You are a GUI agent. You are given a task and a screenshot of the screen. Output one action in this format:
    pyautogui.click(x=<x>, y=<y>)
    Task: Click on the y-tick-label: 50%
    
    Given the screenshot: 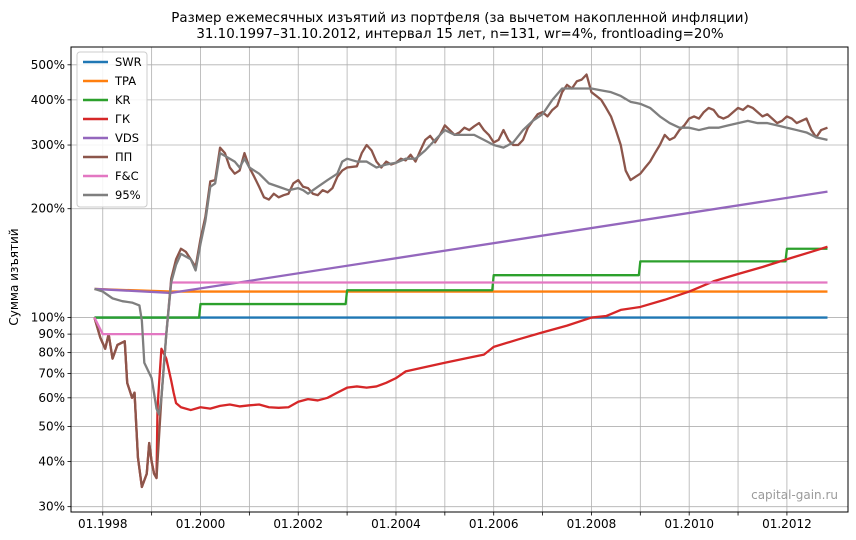 What is the action you would take?
    pyautogui.click(x=51, y=426)
    